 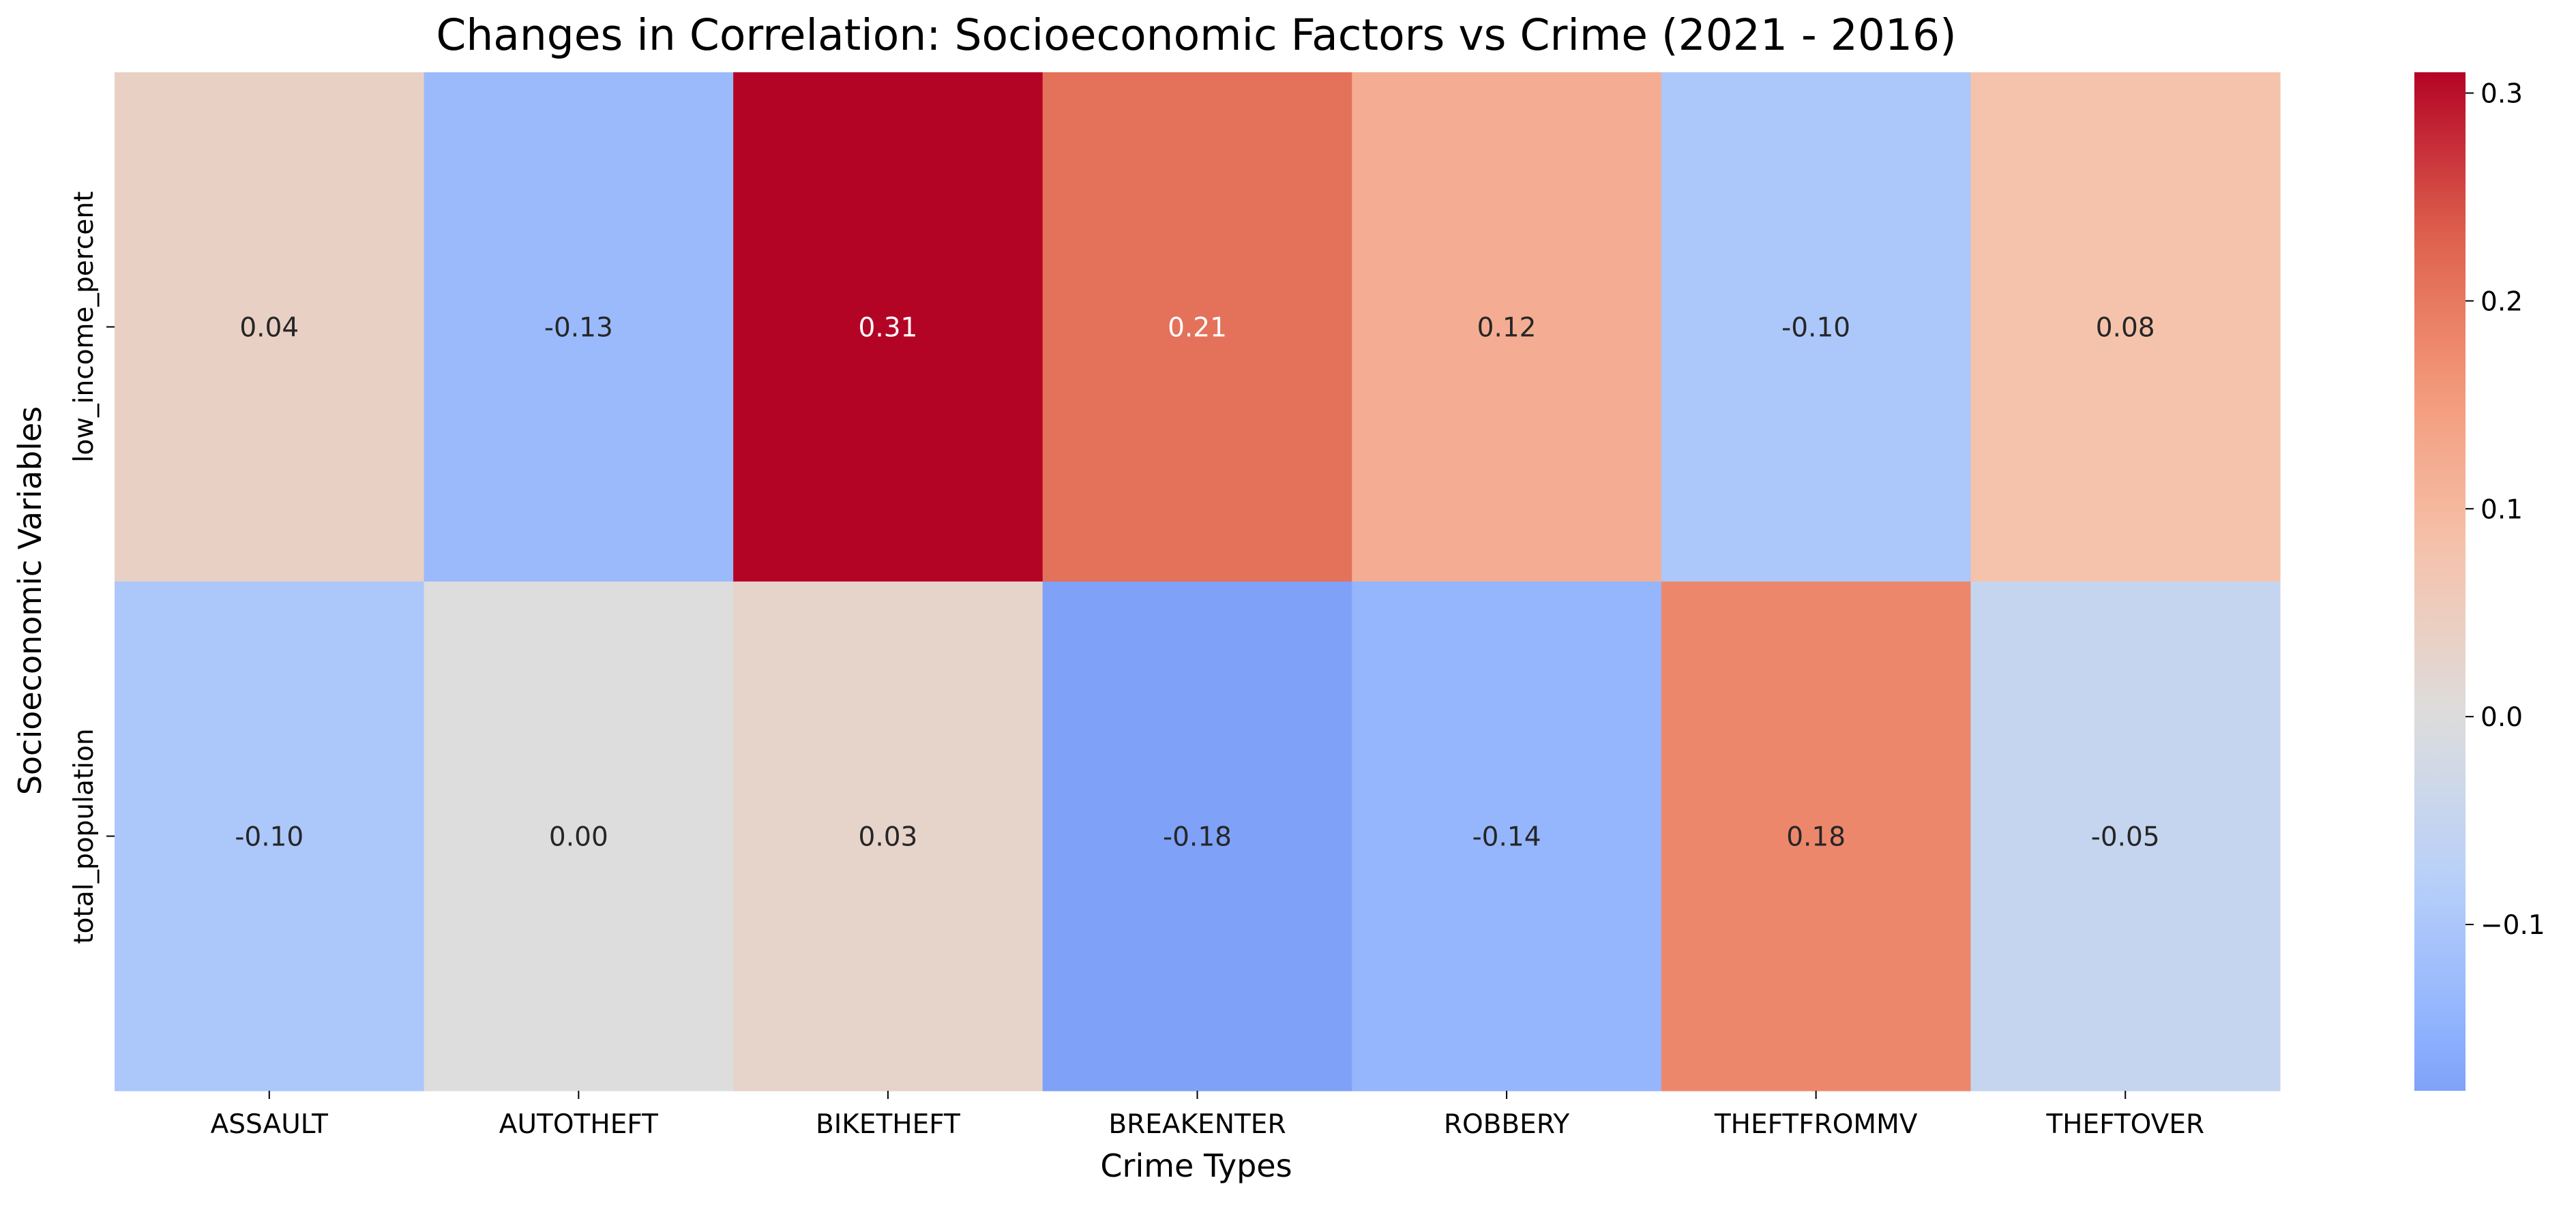 I want to click on colorbar, so click(x=2440, y=581).